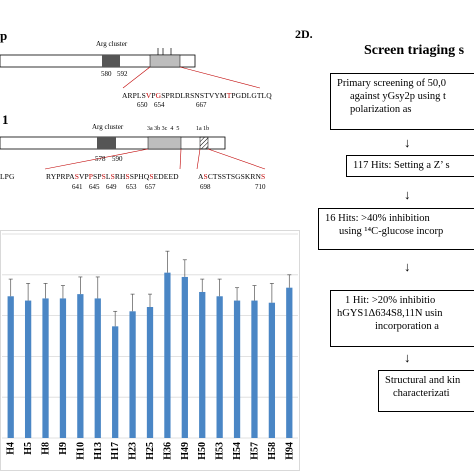  I want to click on protein1-seq-segment: S, so click(163, 95).